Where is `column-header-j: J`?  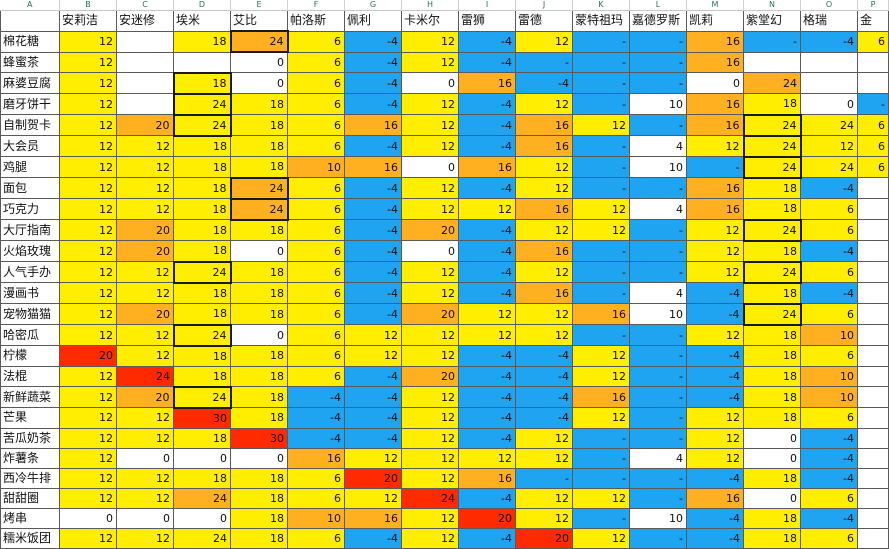
column-header-j: J is located at coordinates (544, 5).